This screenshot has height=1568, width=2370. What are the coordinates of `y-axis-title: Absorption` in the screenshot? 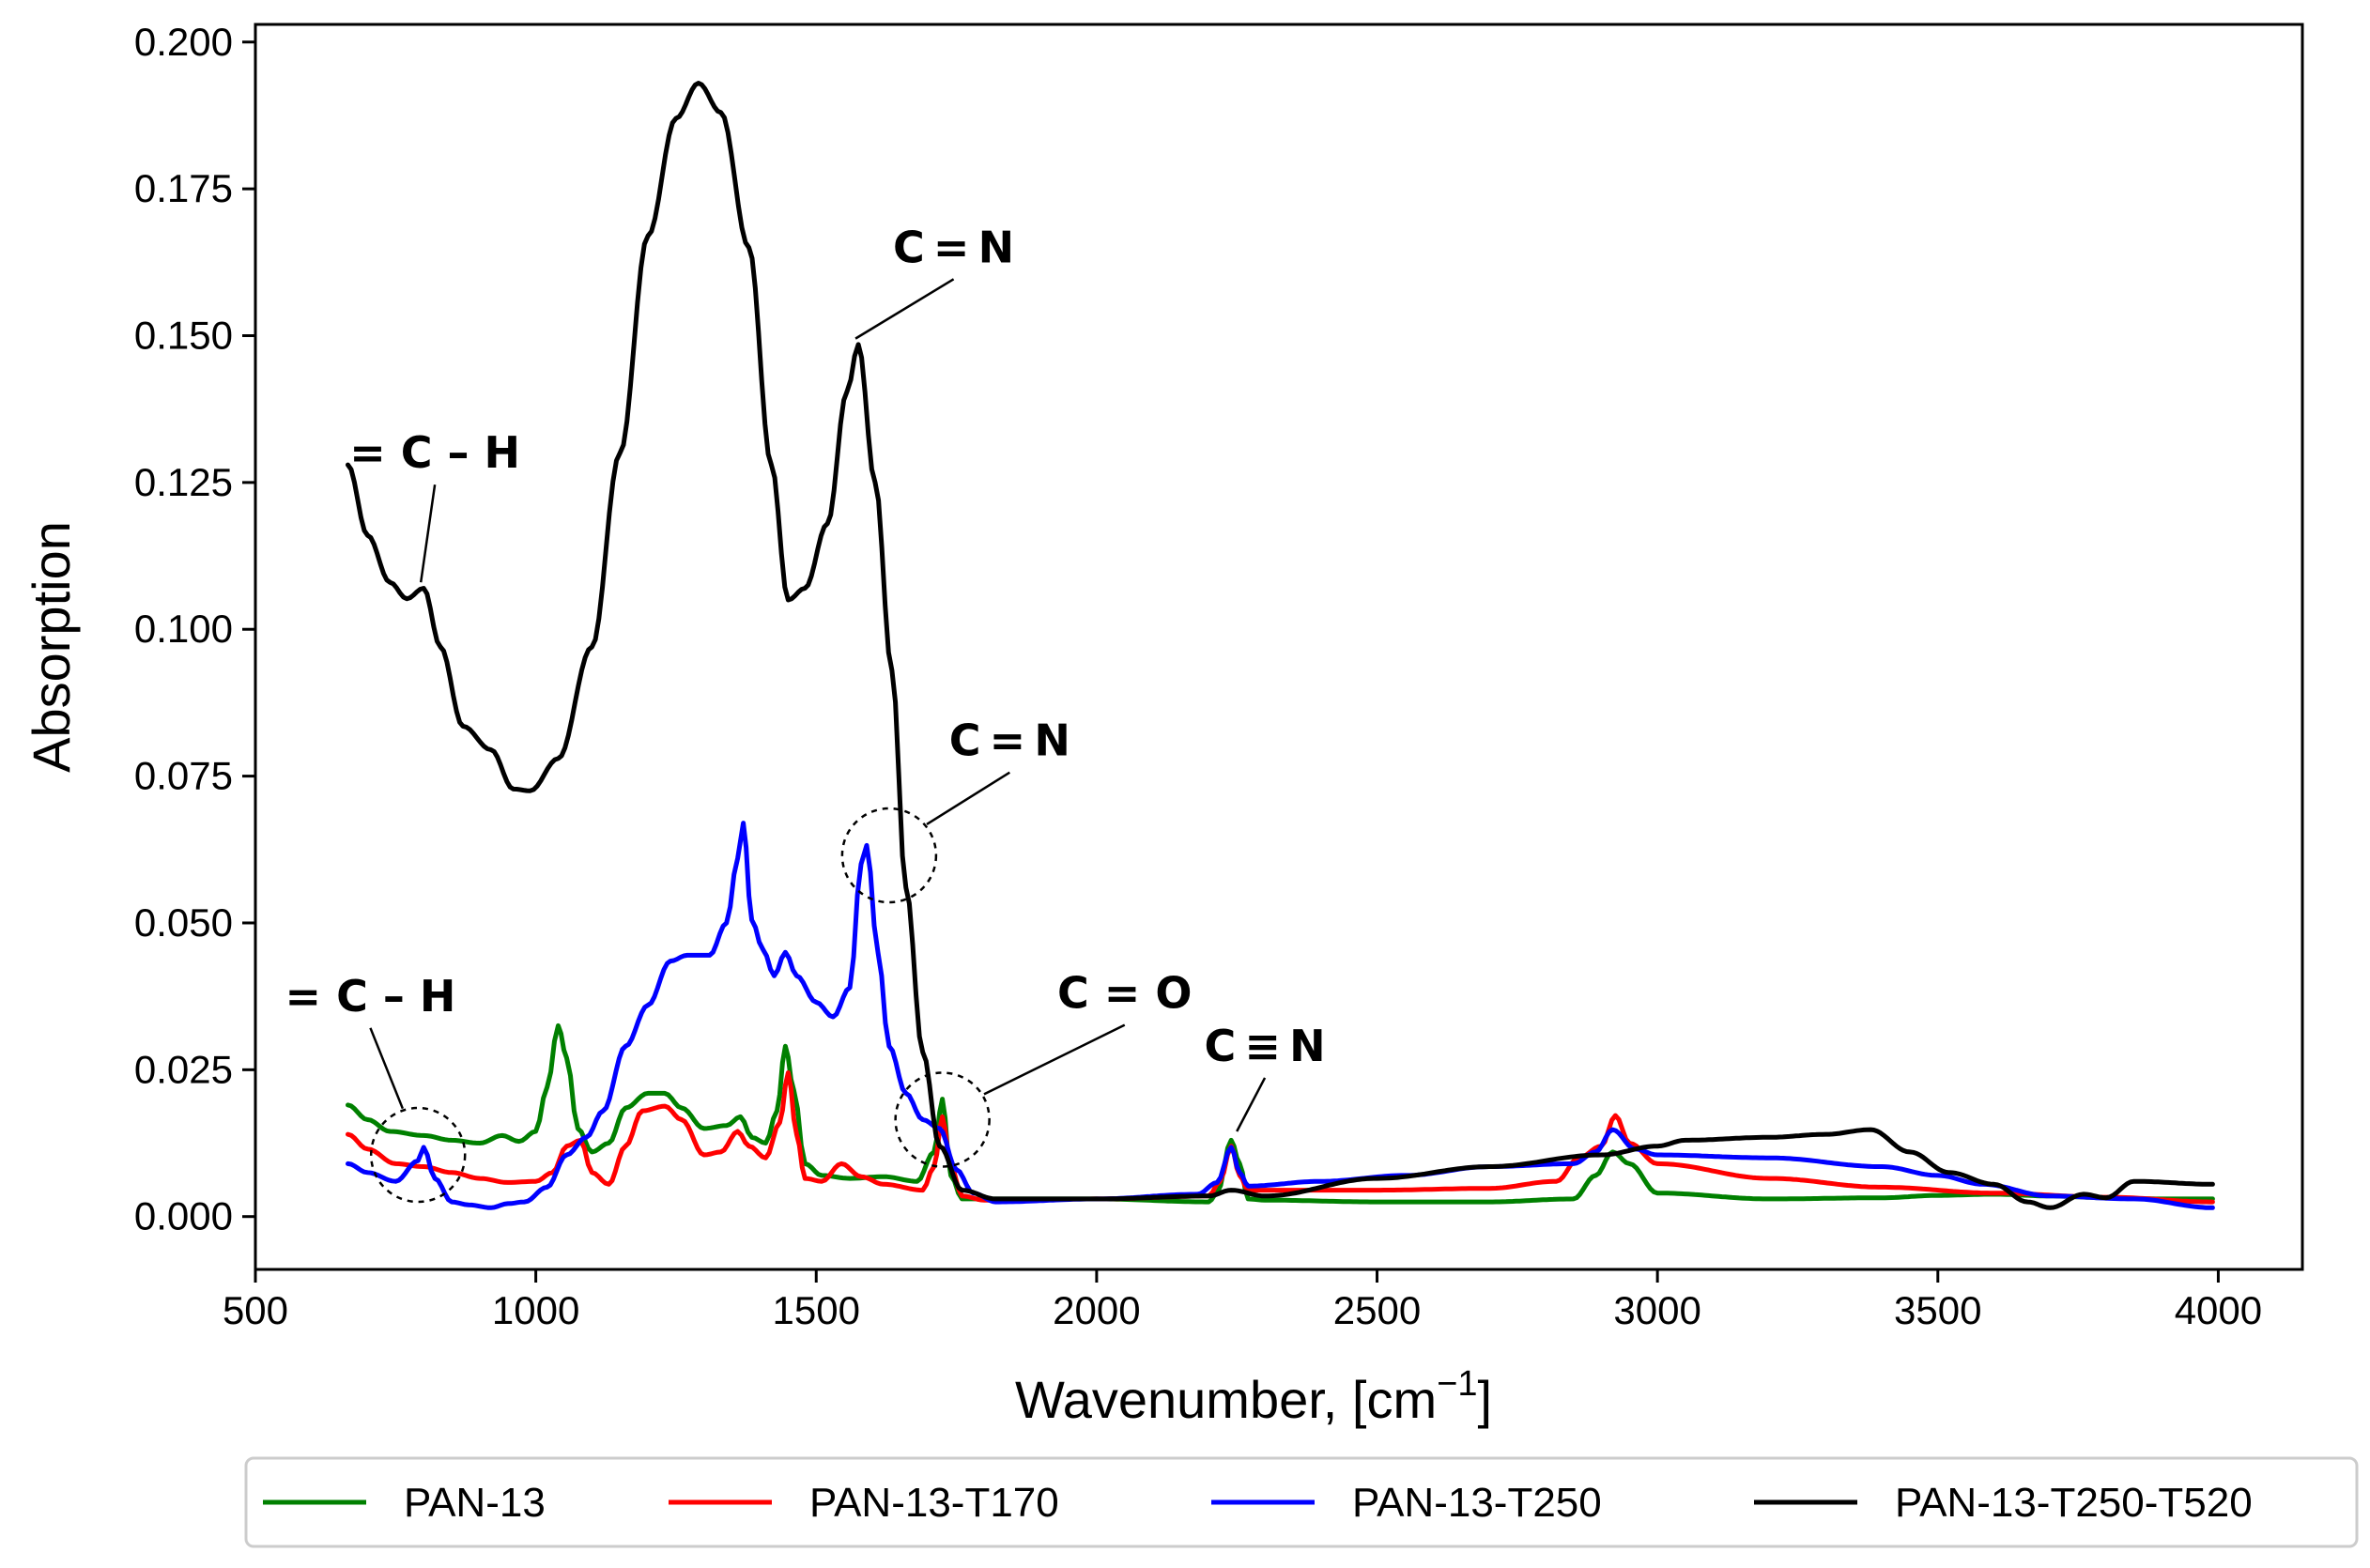 It's located at (51, 647).